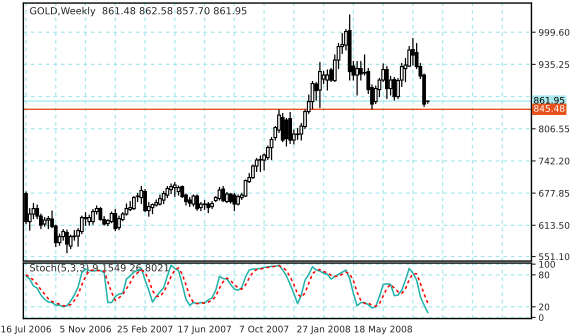 This screenshot has height=336, width=584. Describe the element at coordinates (554, 193) in the screenshot. I see `y-tick-label: 677.85` at that location.